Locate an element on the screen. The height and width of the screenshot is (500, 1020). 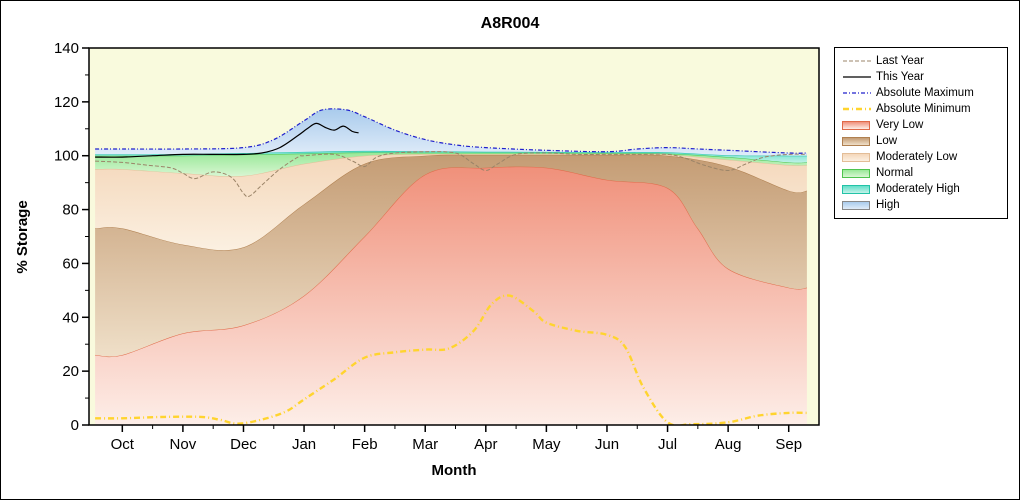
legend-label: Low is located at coordinates (887, 141).